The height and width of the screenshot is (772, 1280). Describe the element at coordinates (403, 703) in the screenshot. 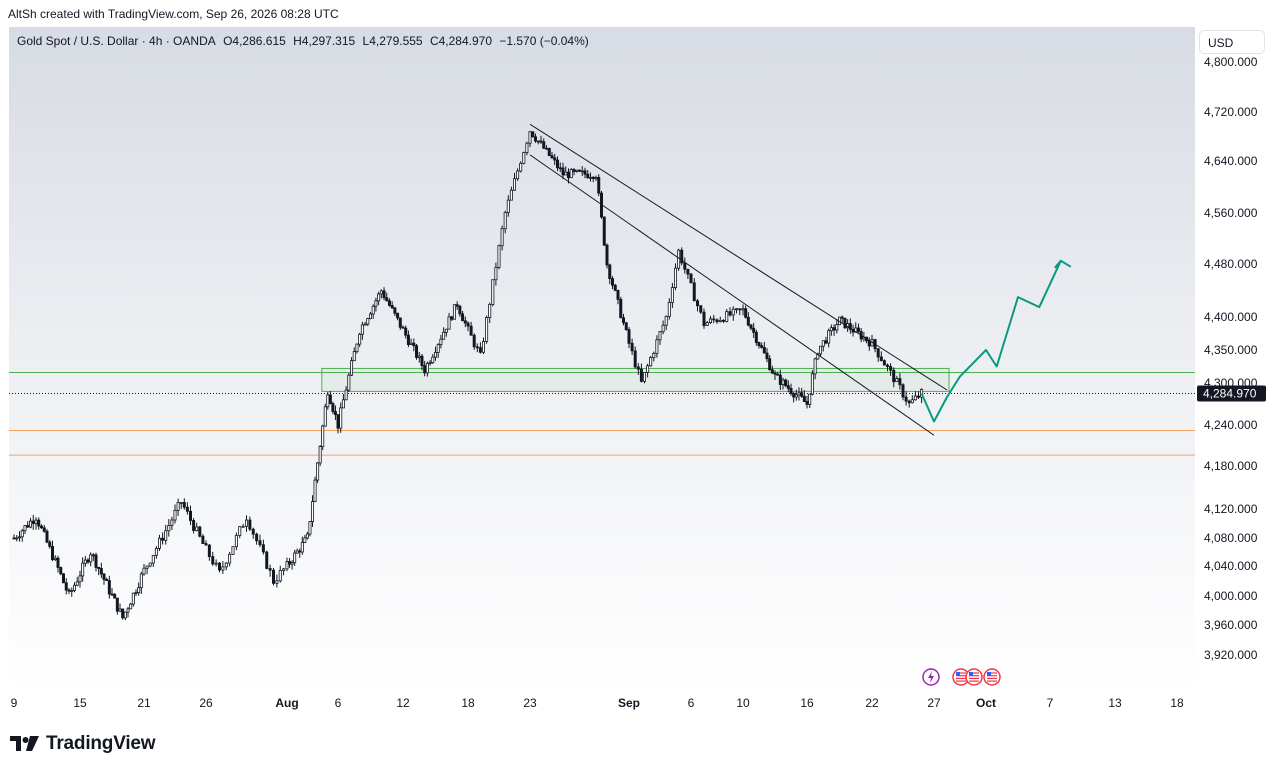

I see `x-tick-label: 12` at that location.